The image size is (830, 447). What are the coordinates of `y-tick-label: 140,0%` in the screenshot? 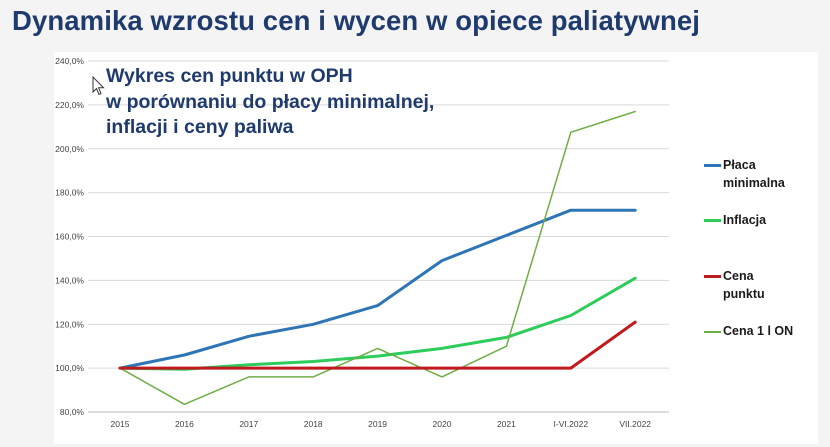 It's located at (69, 280).